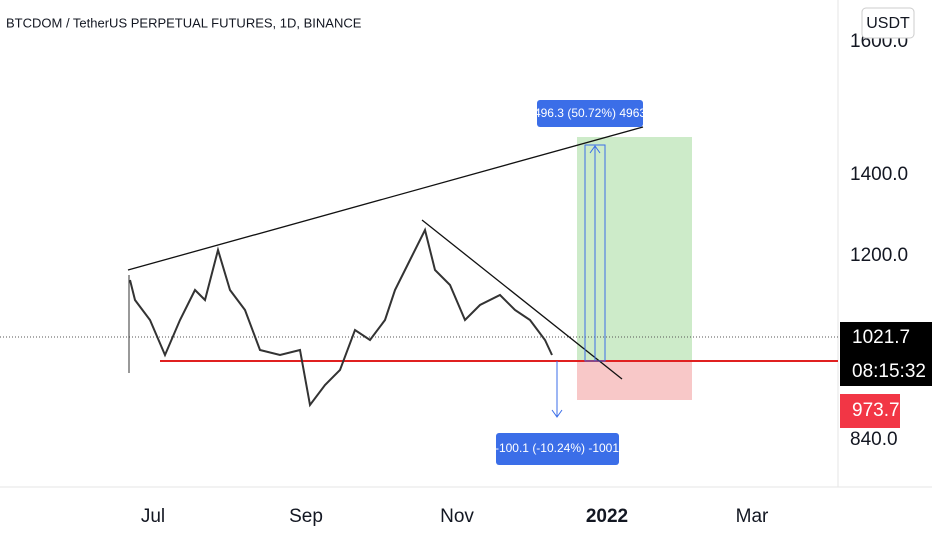 This screenshot has width=932, height=550. I want to click on currency-label: USDT, so click(888, 23).